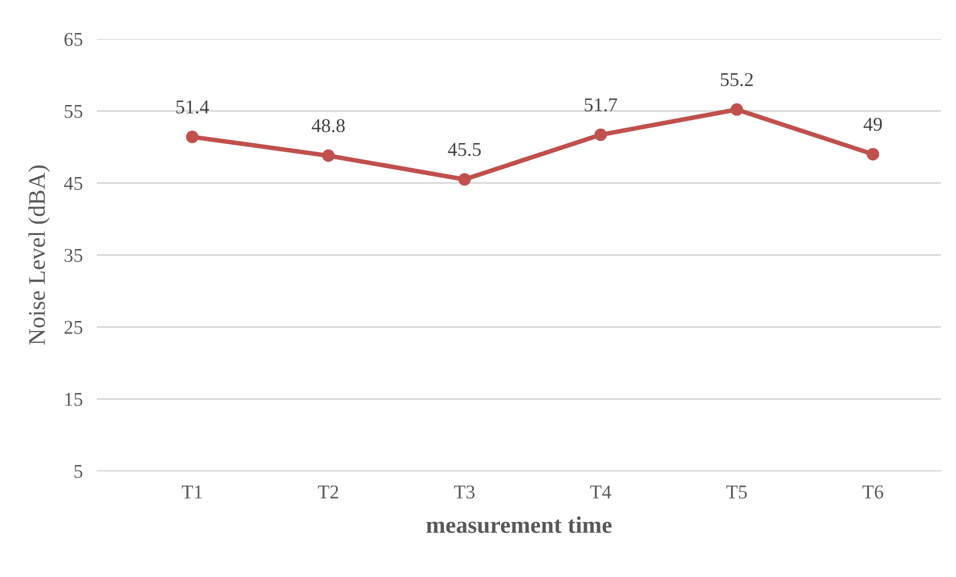 The image size is (956, 577). Describe the element at coordinates (873, 124) in the screenshot. I see `data-label: 49` at that location.